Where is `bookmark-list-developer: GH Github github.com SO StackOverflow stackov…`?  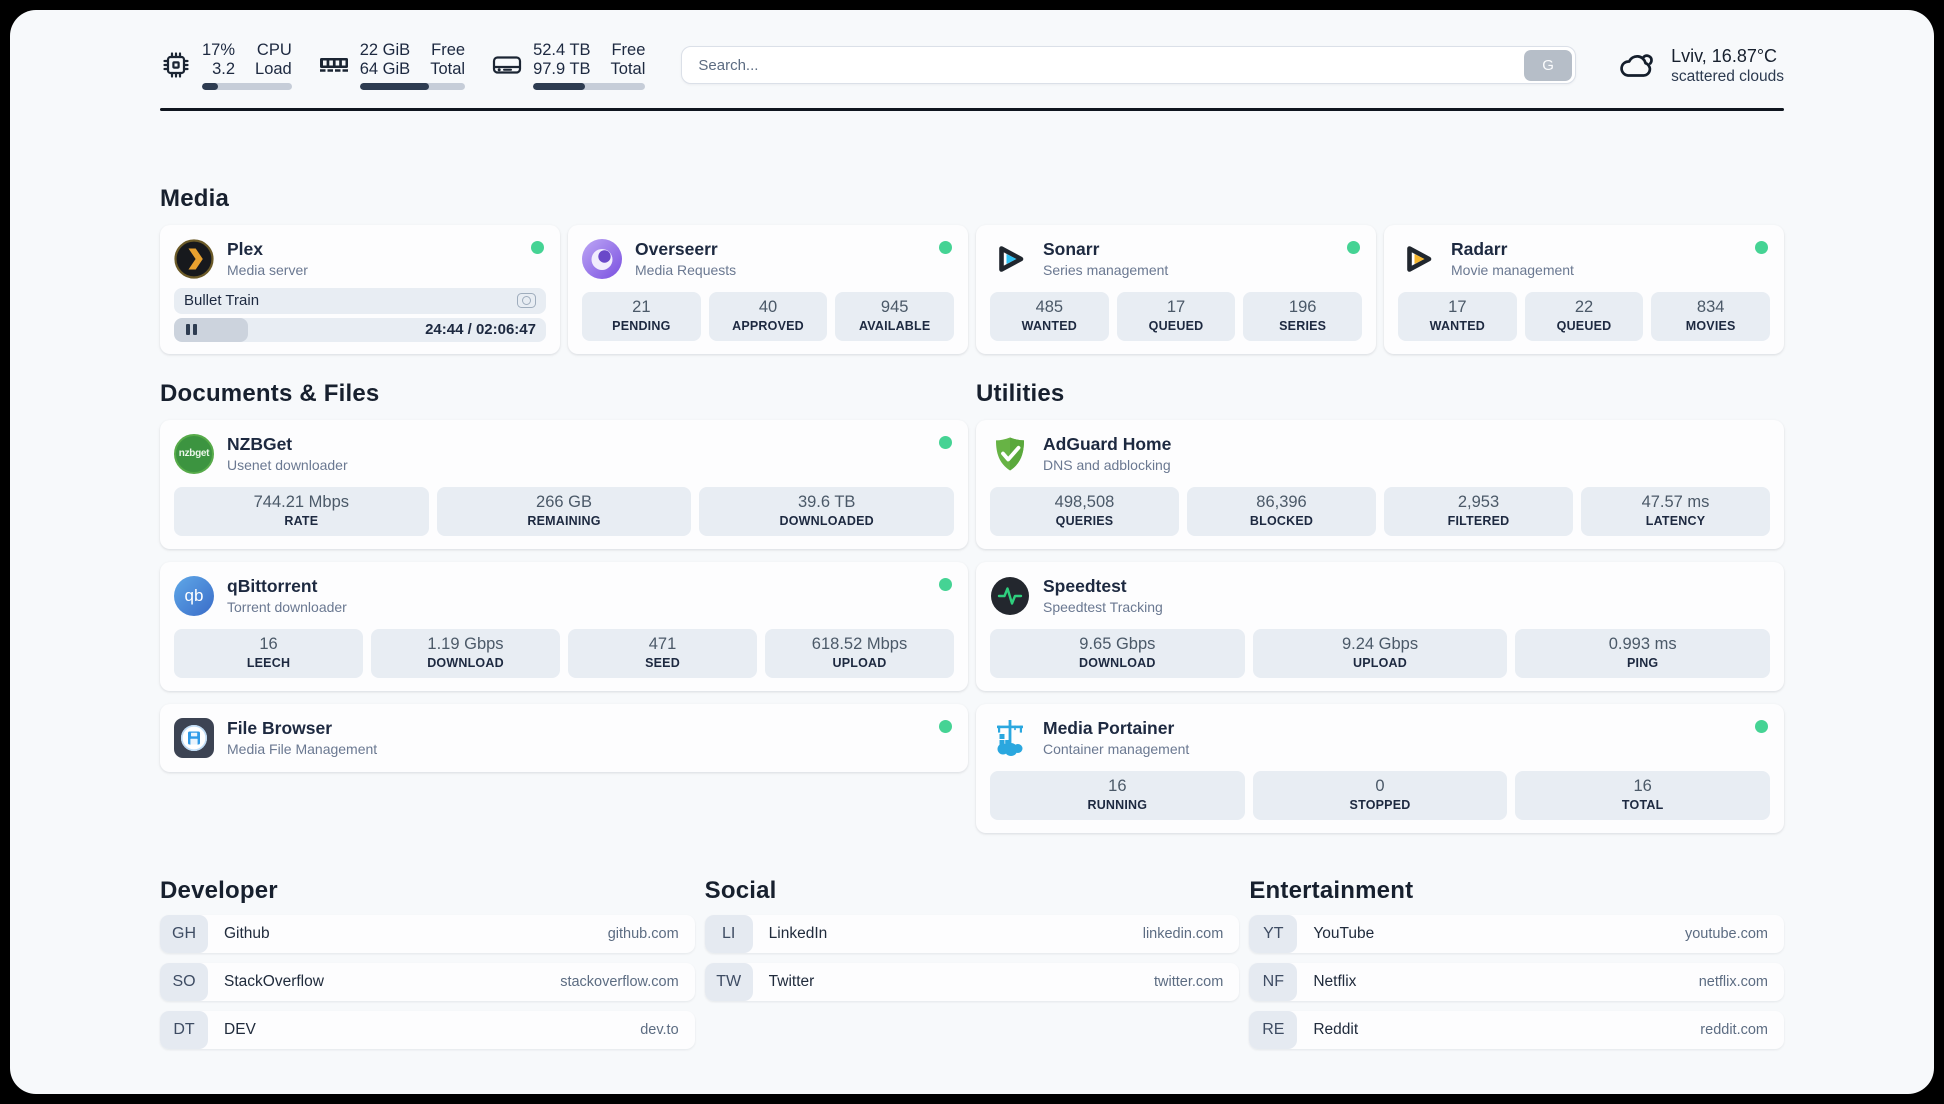
bookmark-list-developer: GH Github github.com SO StackOverflow stackov… is located at coordinates (427, 981).